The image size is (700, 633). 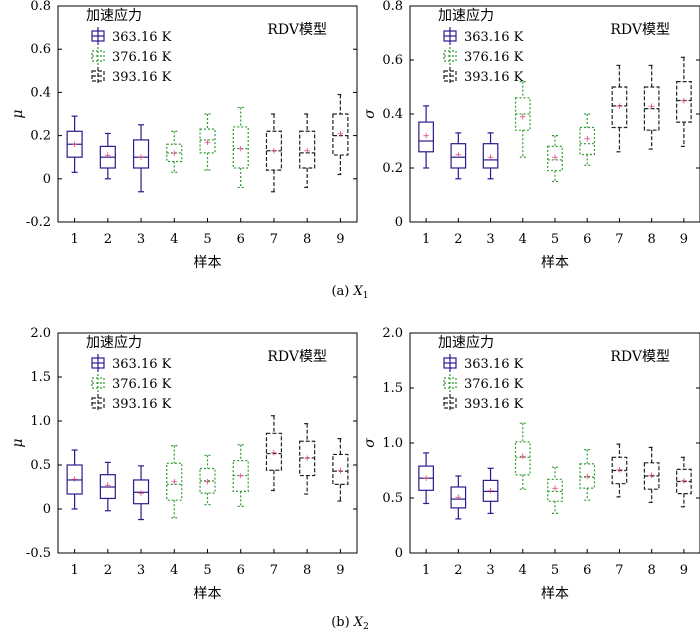 I want to click on box-sample-7: +, so click(x=619, y=470).